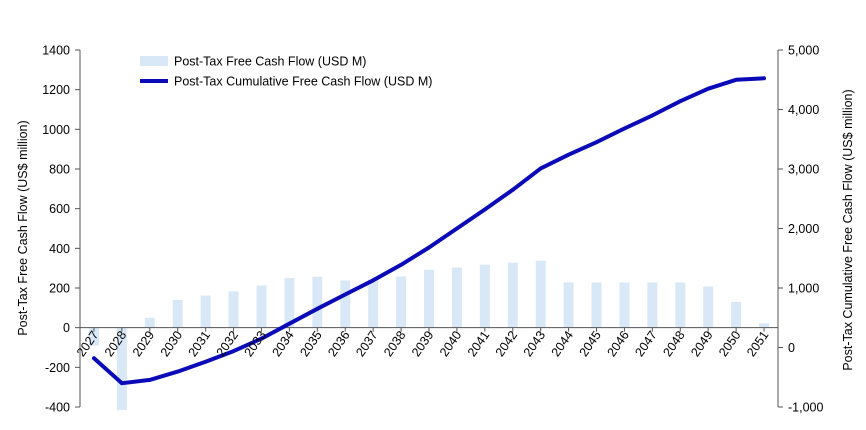  What do you see at coordinates (233, 309) in the screenshot?
I see `bar-2032` at bounding box center [233, 309].